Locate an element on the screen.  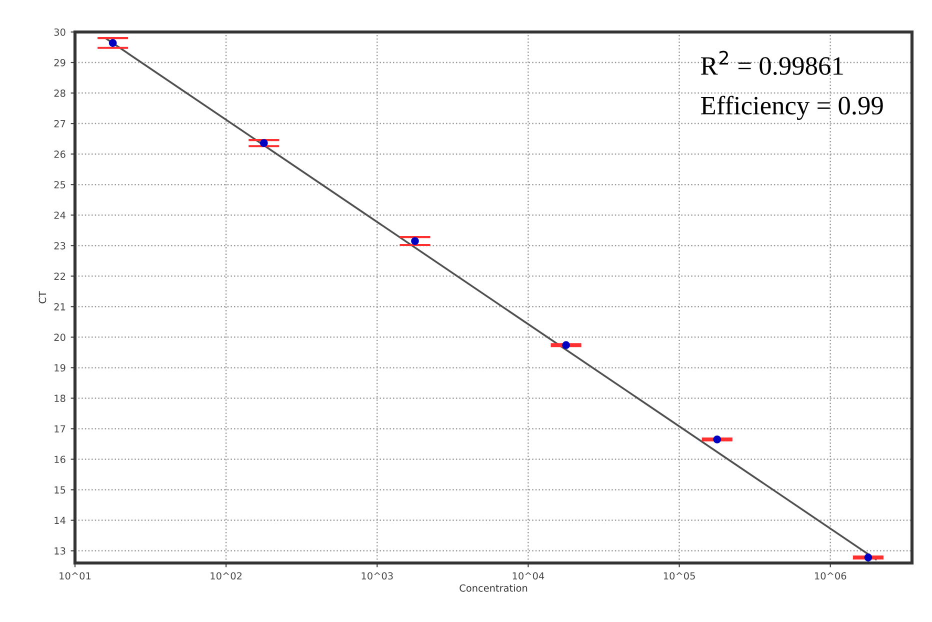
y-tick-label: 27 is located at coordinates (60, 124).